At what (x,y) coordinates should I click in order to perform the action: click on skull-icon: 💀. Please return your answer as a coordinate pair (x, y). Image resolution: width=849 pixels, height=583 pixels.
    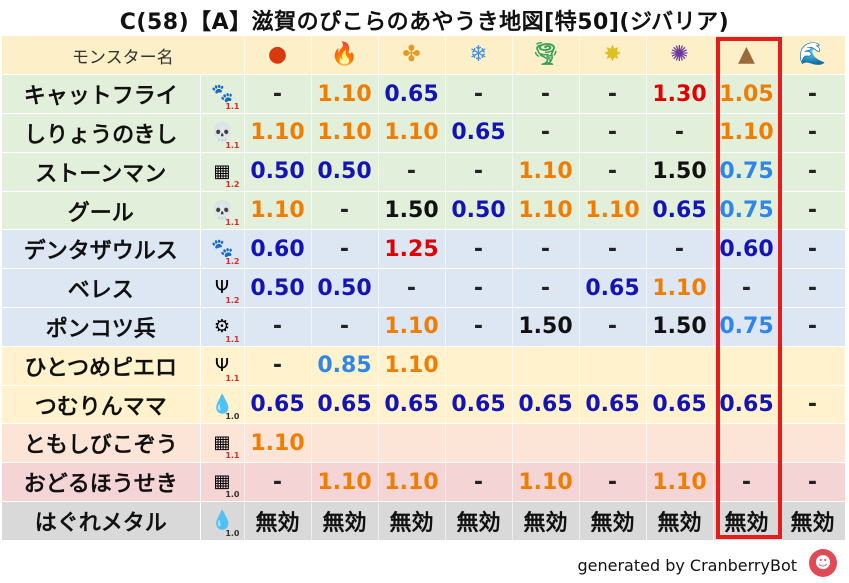
    Looking at the image, I should click on (222, 210).